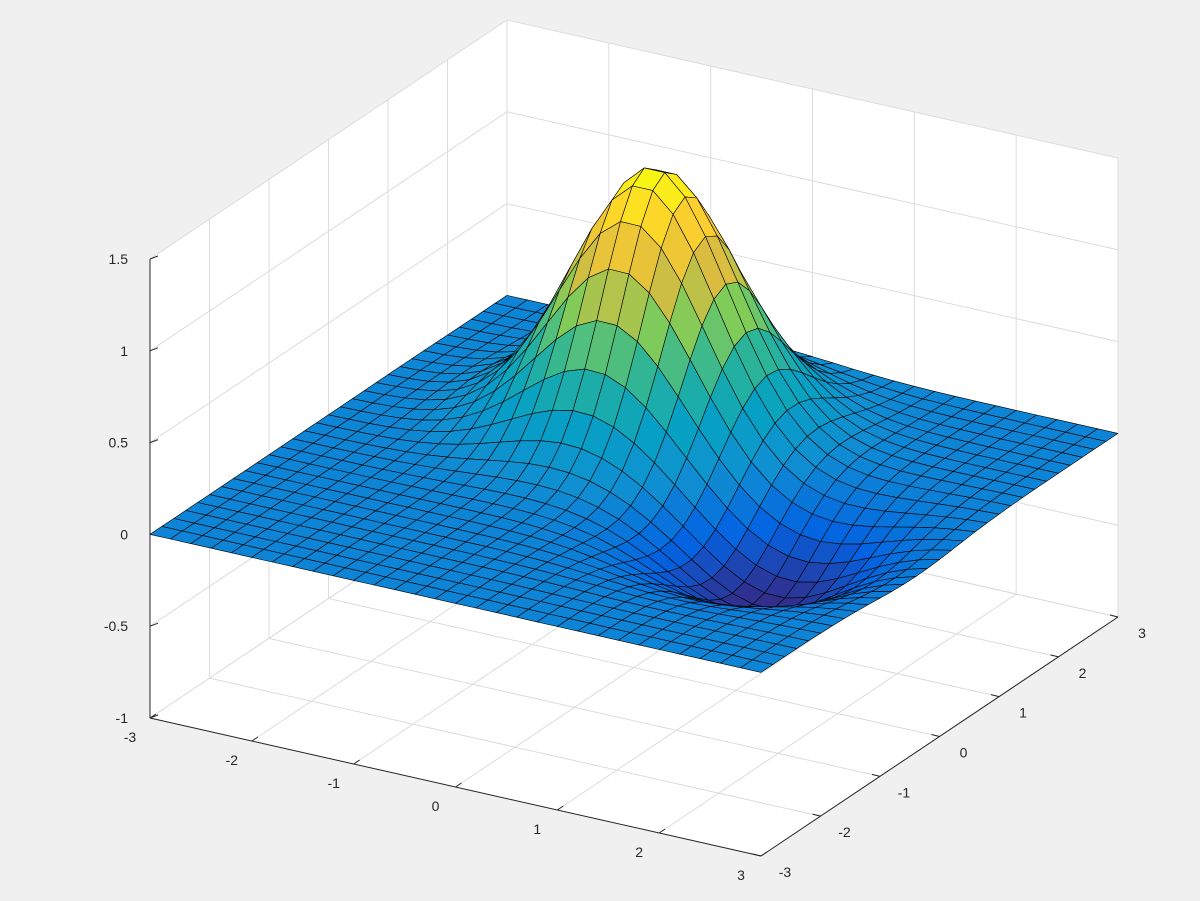 The width and height of the screenshot is (1200, 901). What do you see at coordinates (904, 792) in the screenshot?
I see `y-tick-label: -1` at bounding box center [904, 792].